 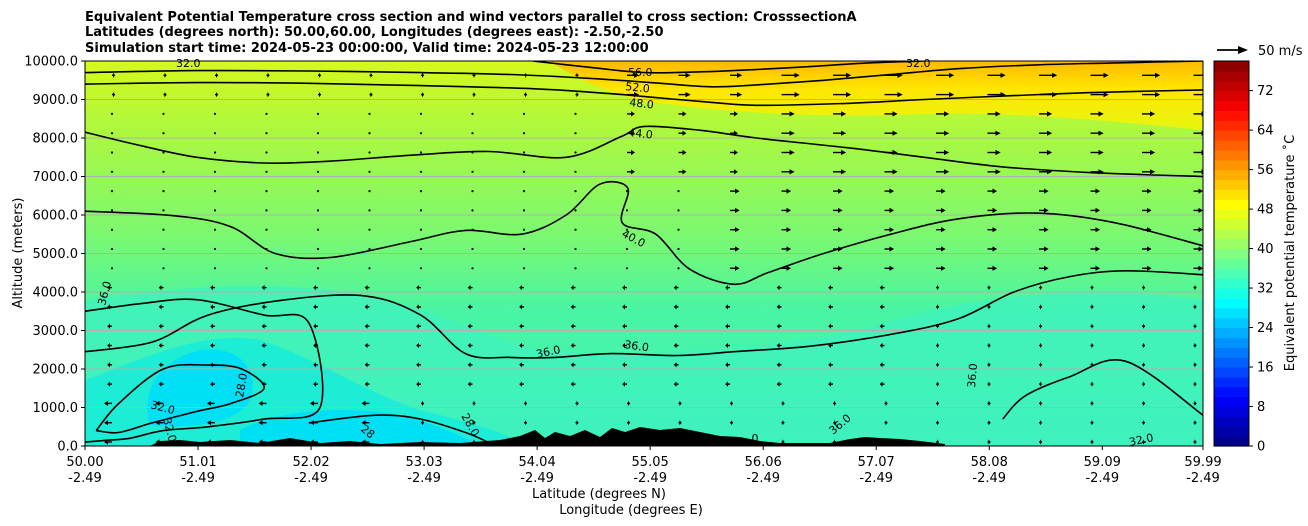 What do you see at coordinates (1231, 253) in the screenshot?
I see `colorbar` at bounding box center [1231, 253].